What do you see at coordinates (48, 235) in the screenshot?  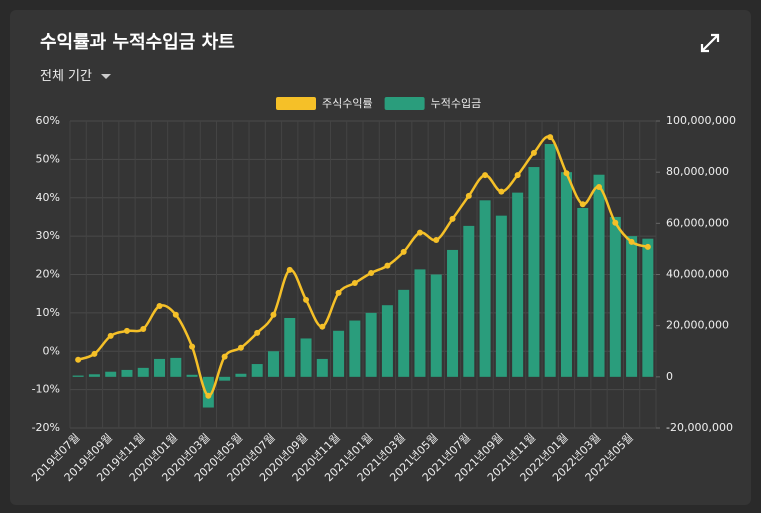 I see `y-tick-label: 30%` at bounding box center [48, 235].